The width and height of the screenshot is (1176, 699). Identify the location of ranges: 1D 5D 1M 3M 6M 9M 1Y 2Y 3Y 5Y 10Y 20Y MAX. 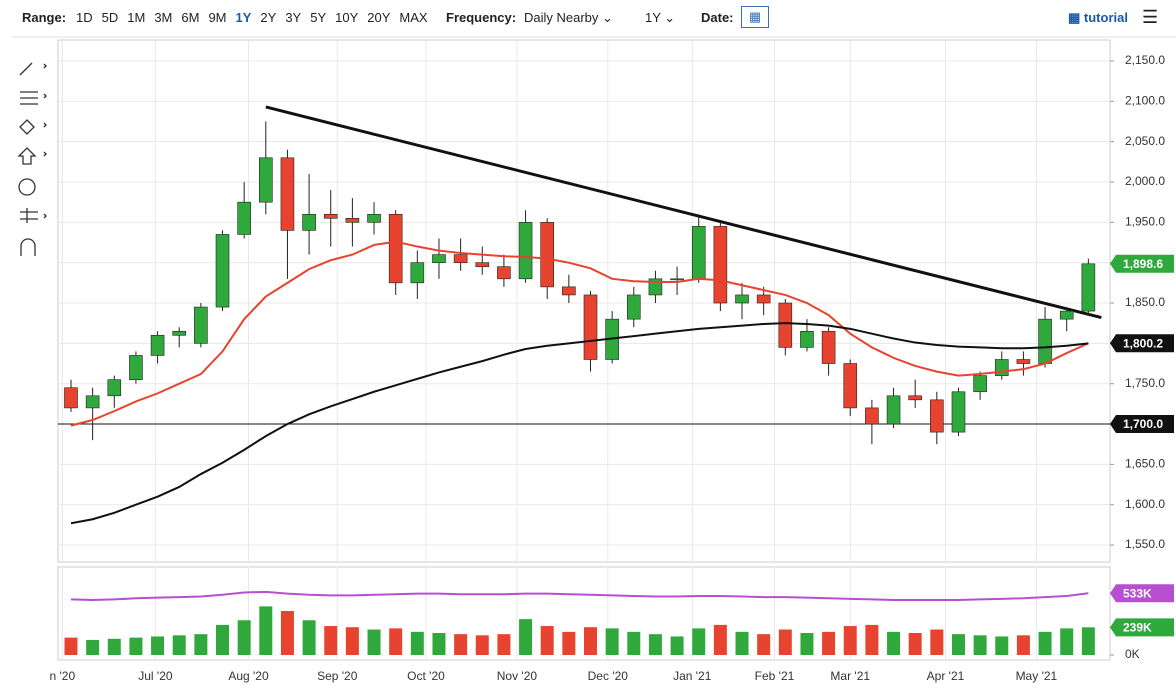
(256, 17).